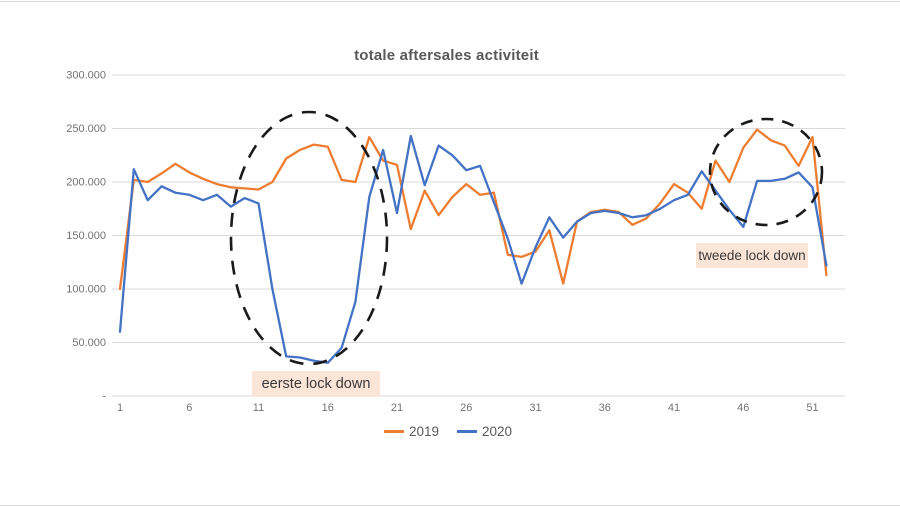 The width and height of the screenshot is (900, 507). Describe the element at coordinates (397, 408) in the screenshot. I see `x-axis-tick-label: 21` at that location.